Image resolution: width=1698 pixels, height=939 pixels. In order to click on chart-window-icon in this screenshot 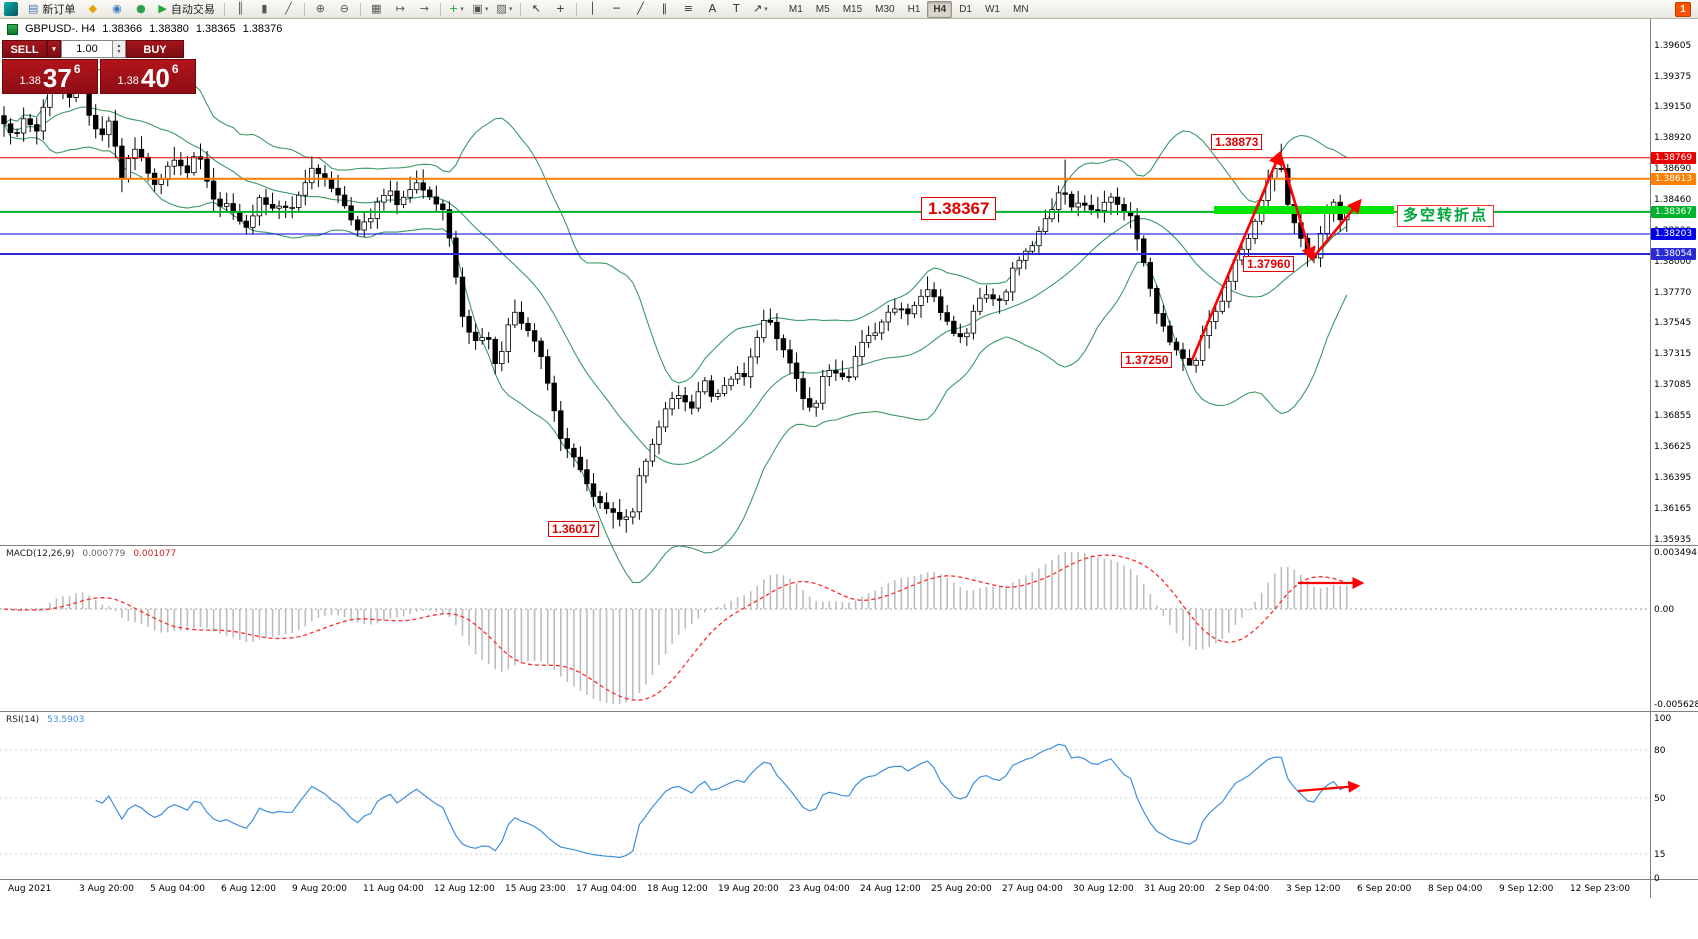, I will do `click(12, 29)`.